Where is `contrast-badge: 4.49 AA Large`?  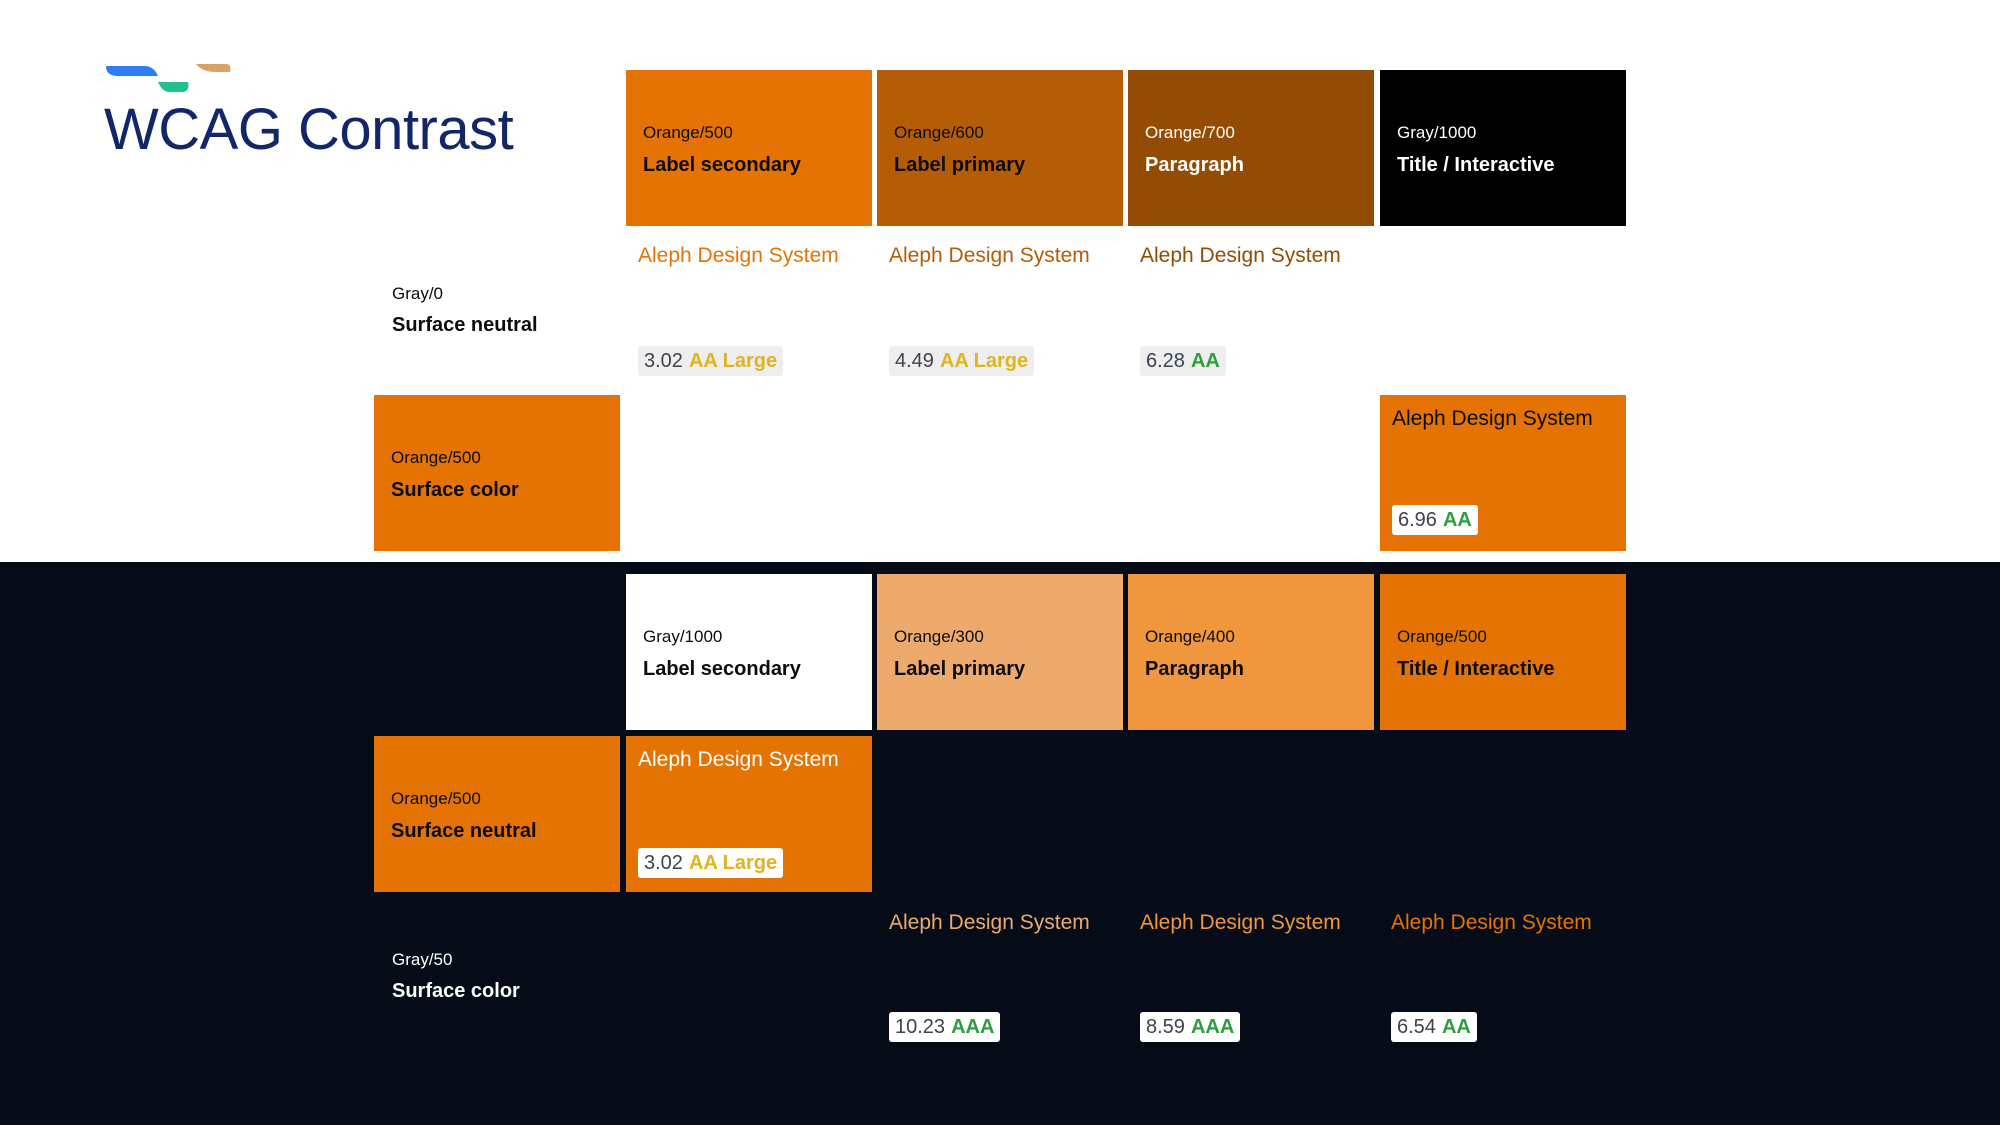
contrast-badge: 4.49 AA Large is located at coordinates (962, 361).